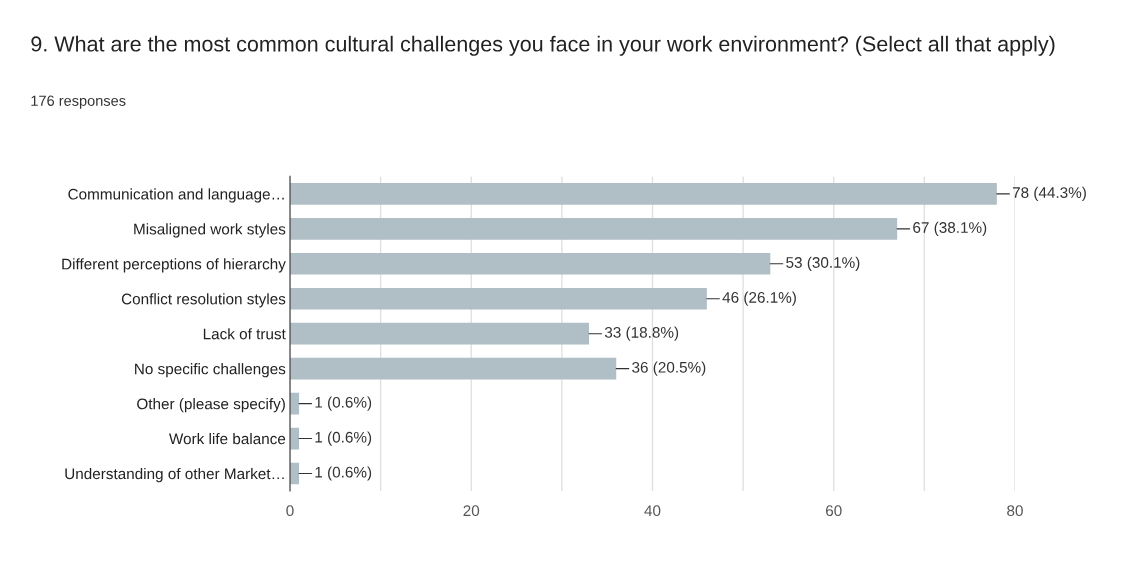  Describe the element at coordinates (244, 334) in the screenshot. I see `y-tick-label: Lack of trust` at that location.